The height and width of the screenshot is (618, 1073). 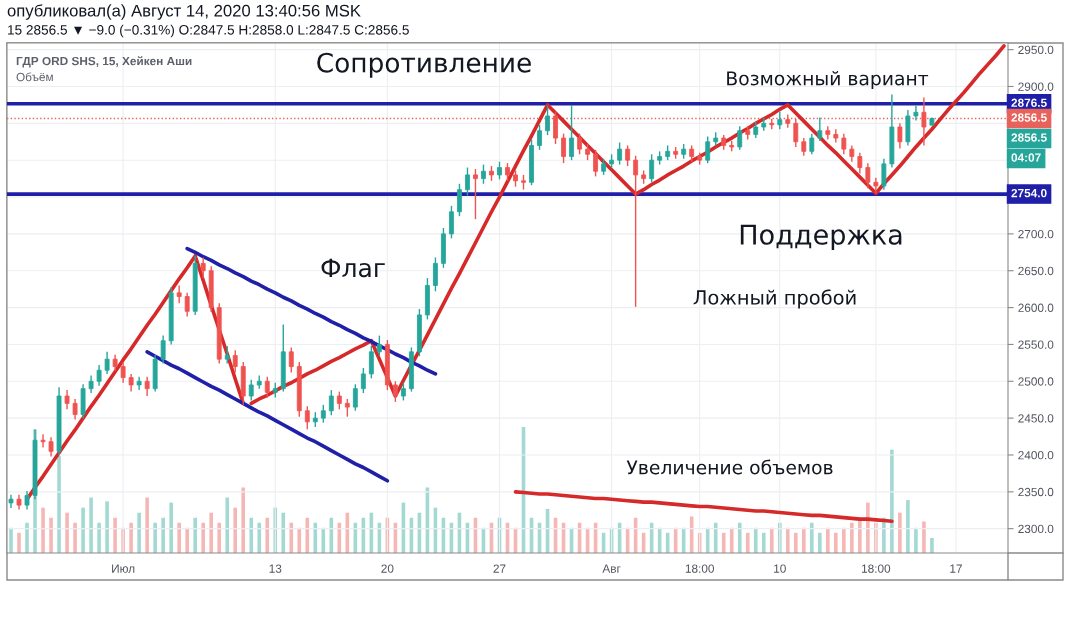 What do you see at coordinates (1036, 455) in the screenshot?
I see `y-tick-label: 2400.0` at bounding box center [1036, 455].